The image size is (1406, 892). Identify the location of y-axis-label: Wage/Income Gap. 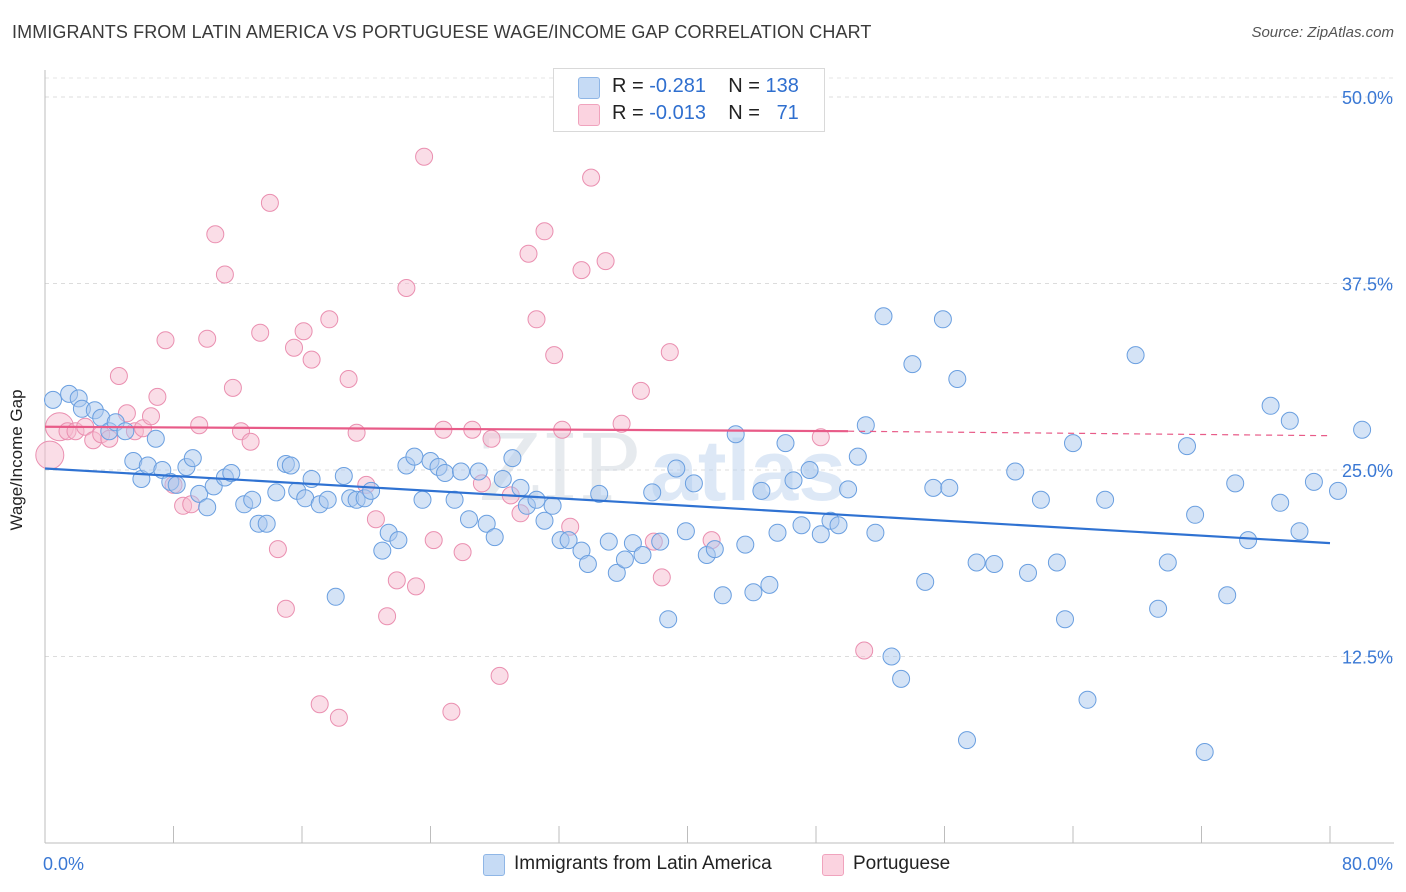
(16, 460).